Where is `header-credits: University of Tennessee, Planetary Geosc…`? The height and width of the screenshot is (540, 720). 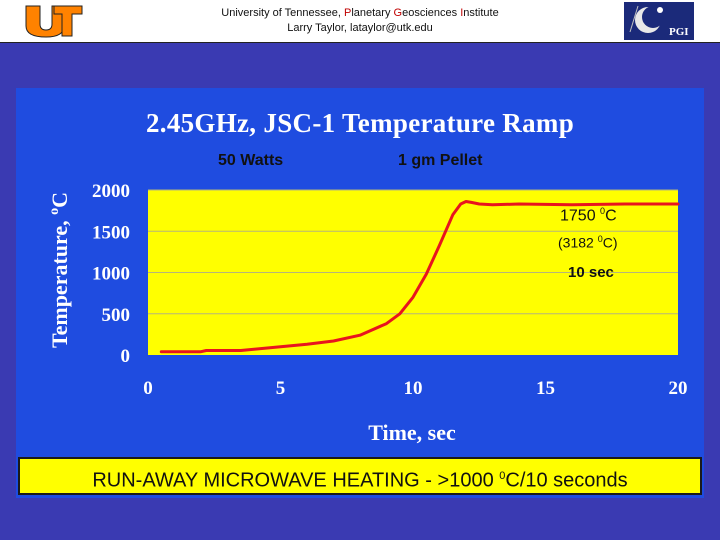 header-credits: University of Tennessee, Planetary Geosc… is located at coordinates (360, 21).